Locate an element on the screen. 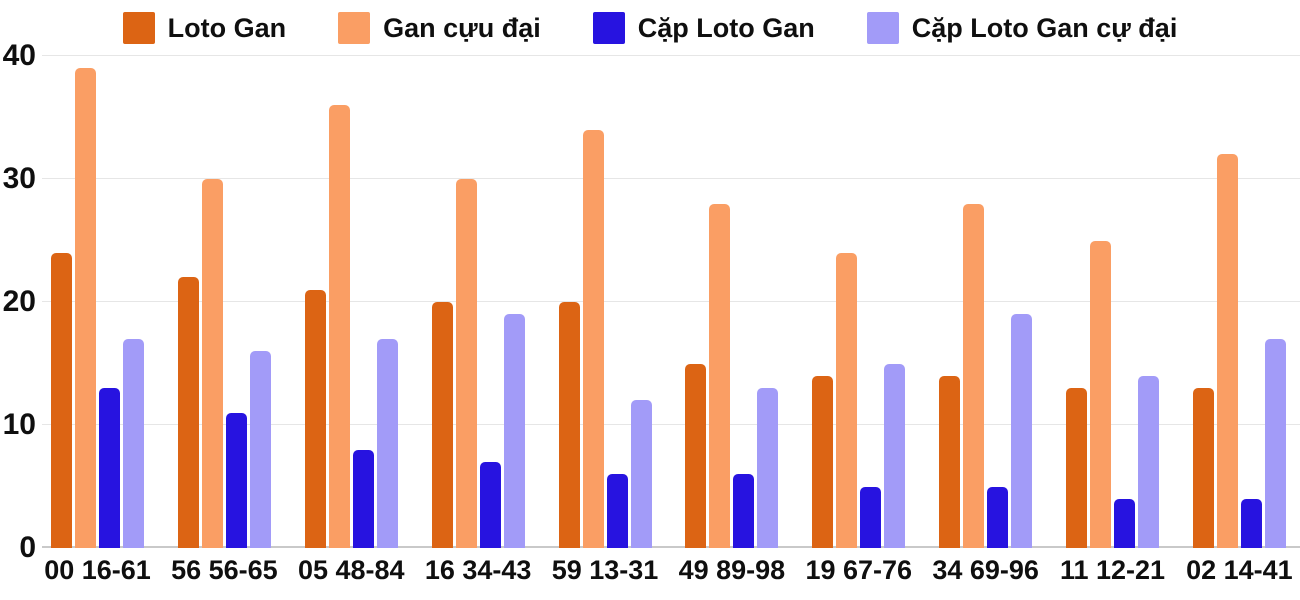 The height and width of the screenshot is (600, 1300). legend-item: Cặp Loto Gan cự đại is located at coordinates (1022, 28).